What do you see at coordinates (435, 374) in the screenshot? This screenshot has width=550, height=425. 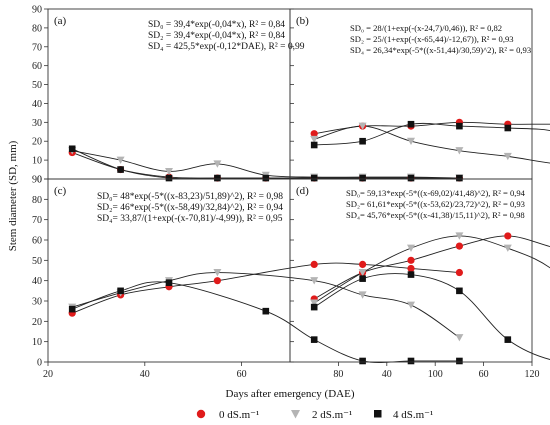 I see `x-tick-label: 100` at bounding box center [435, 374].